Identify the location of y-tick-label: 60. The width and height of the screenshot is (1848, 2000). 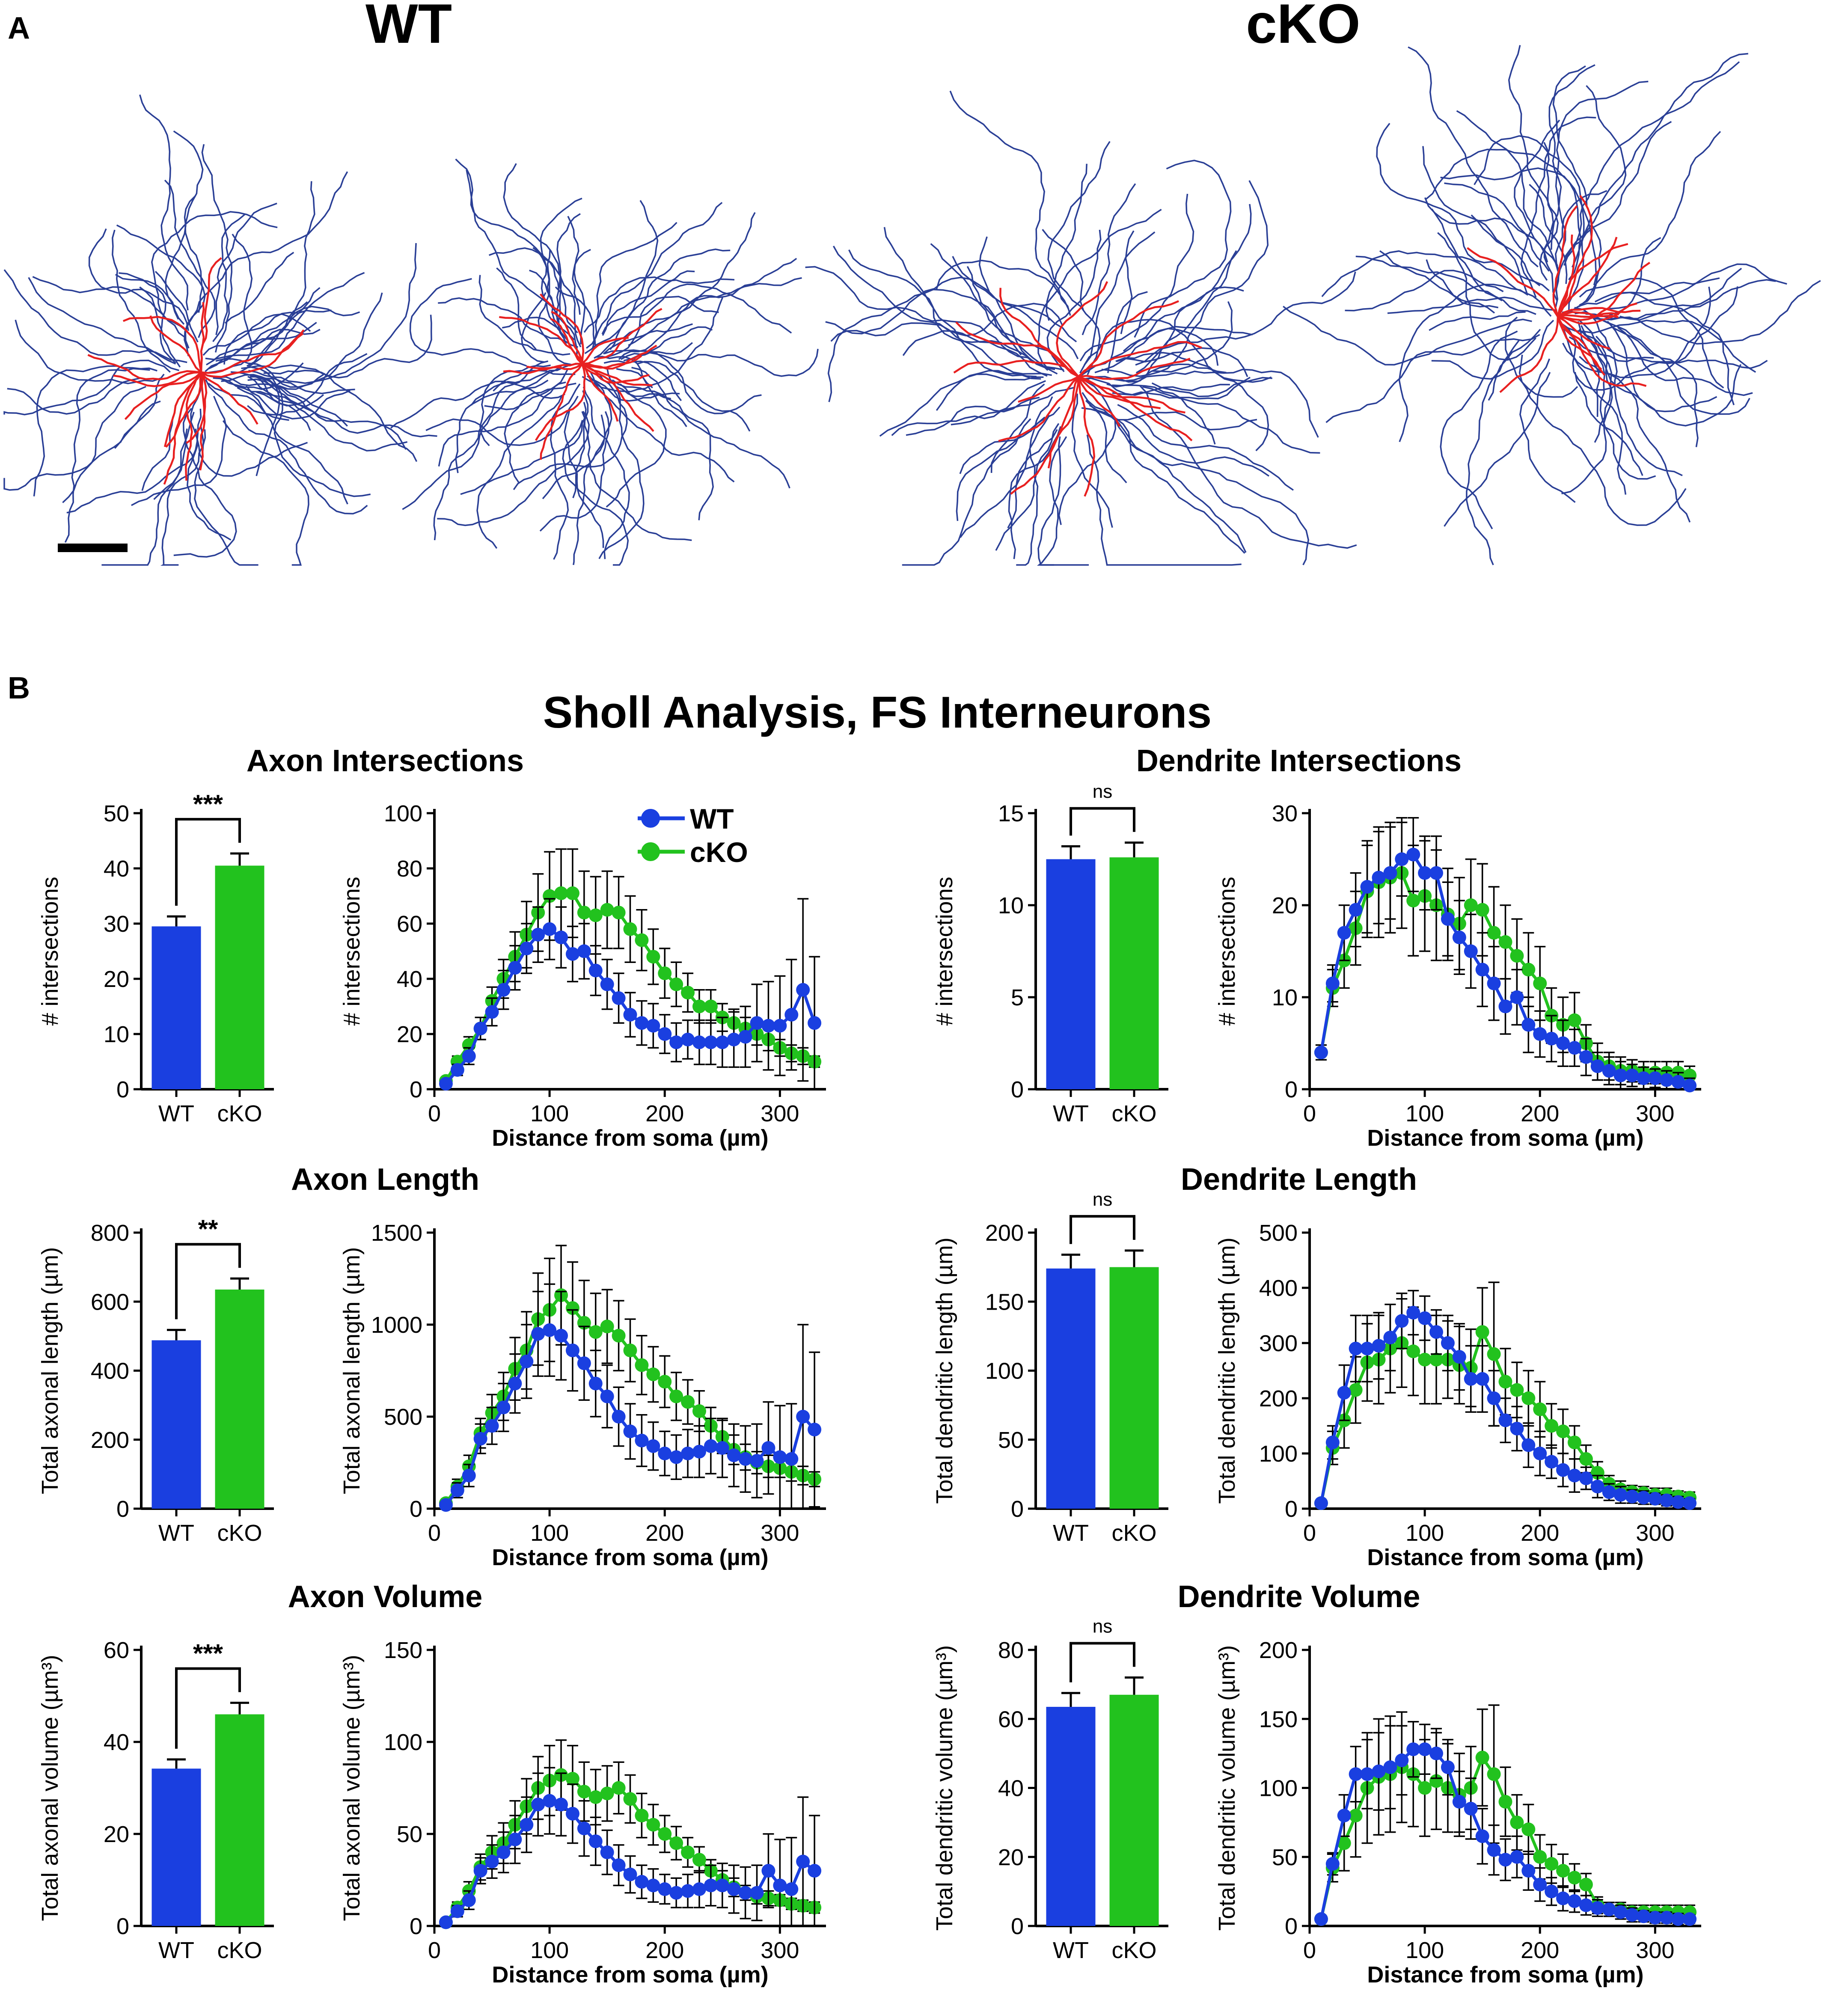
(409, 924).